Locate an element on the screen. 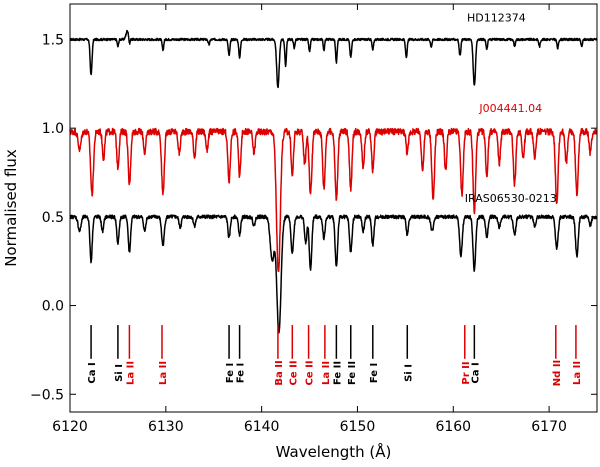 Image resolution: width=600 pixels, height=467 pixels. x-tick-label: 6160 is located at coordinates (453, 427).